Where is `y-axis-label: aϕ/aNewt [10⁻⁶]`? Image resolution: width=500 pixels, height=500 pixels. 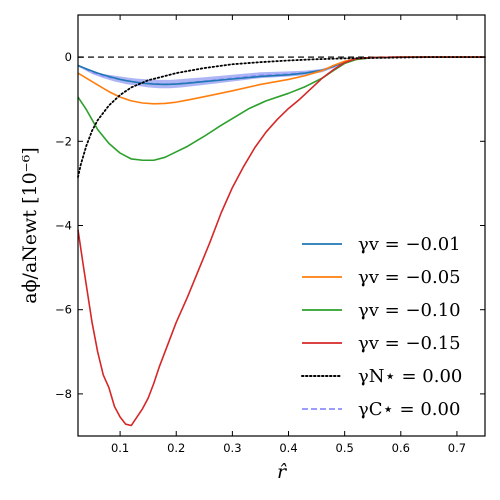 y-axis-label: aϕ/aNewt [10⁻⁶] is located at coordinates (30, 225).